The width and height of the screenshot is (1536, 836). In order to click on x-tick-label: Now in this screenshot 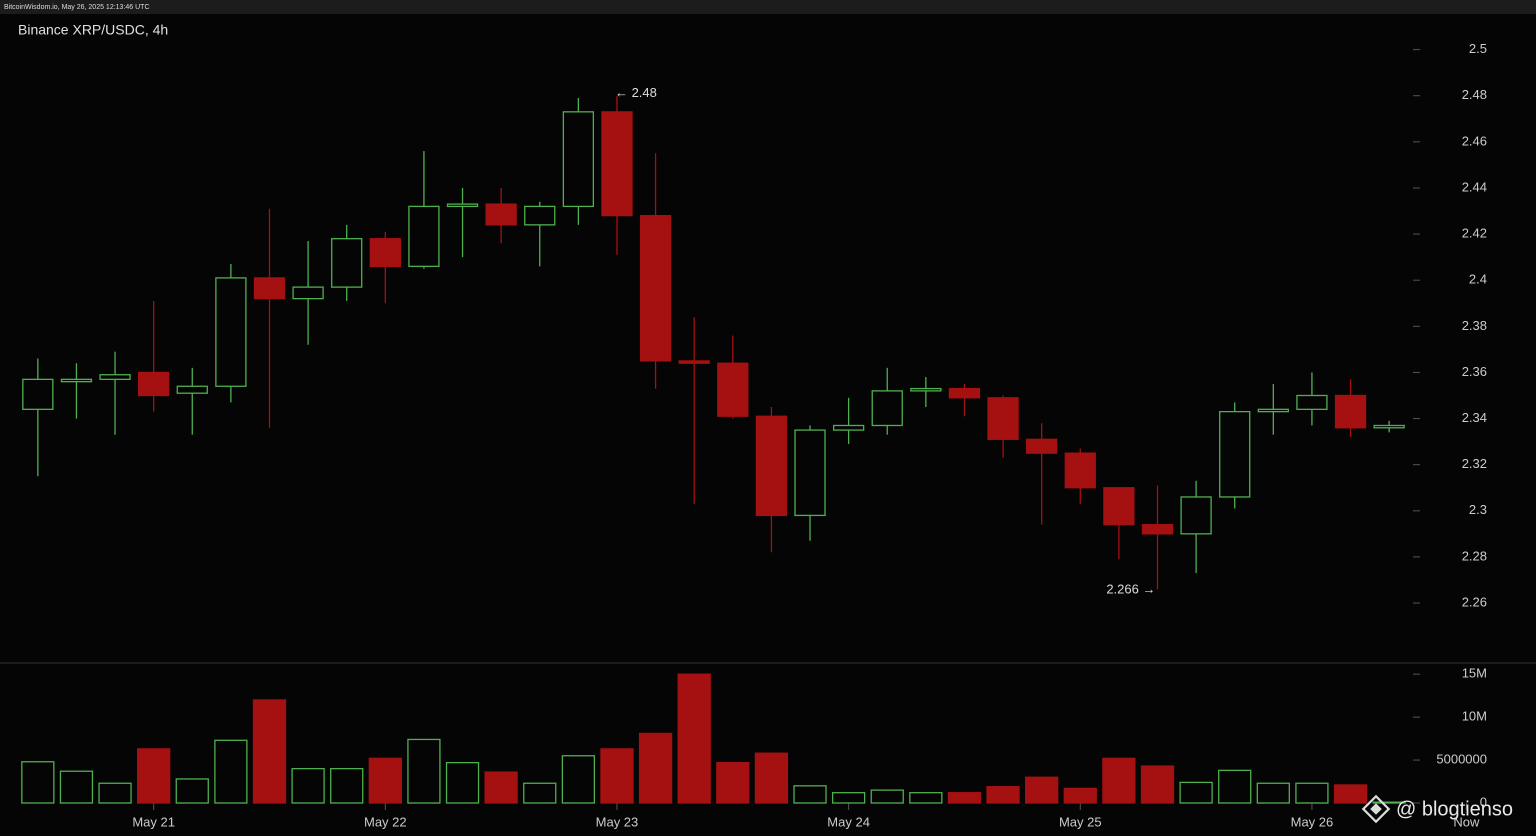, I will do `click(1466, 821)`.